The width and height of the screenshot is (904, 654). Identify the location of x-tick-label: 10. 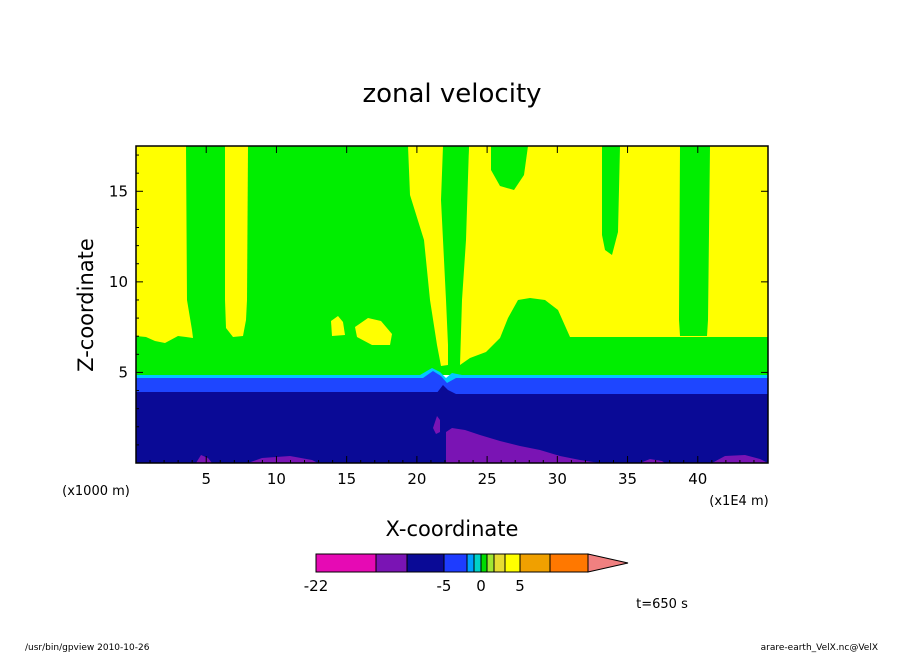
(276, 479).